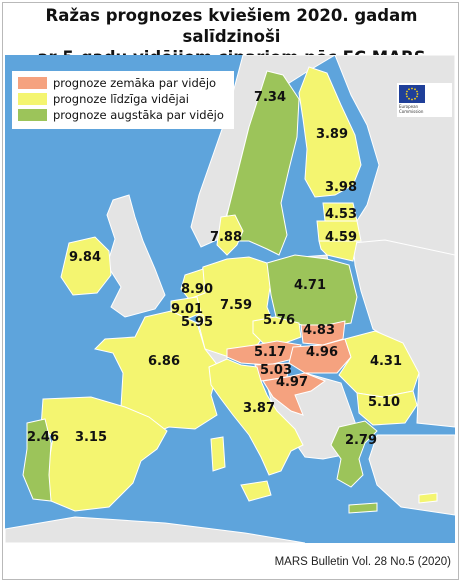  What do you see at coordinates (341, 187) in the screenshot?
I see `value-label-estonia: 3.98` at bounding box center [341, 187].